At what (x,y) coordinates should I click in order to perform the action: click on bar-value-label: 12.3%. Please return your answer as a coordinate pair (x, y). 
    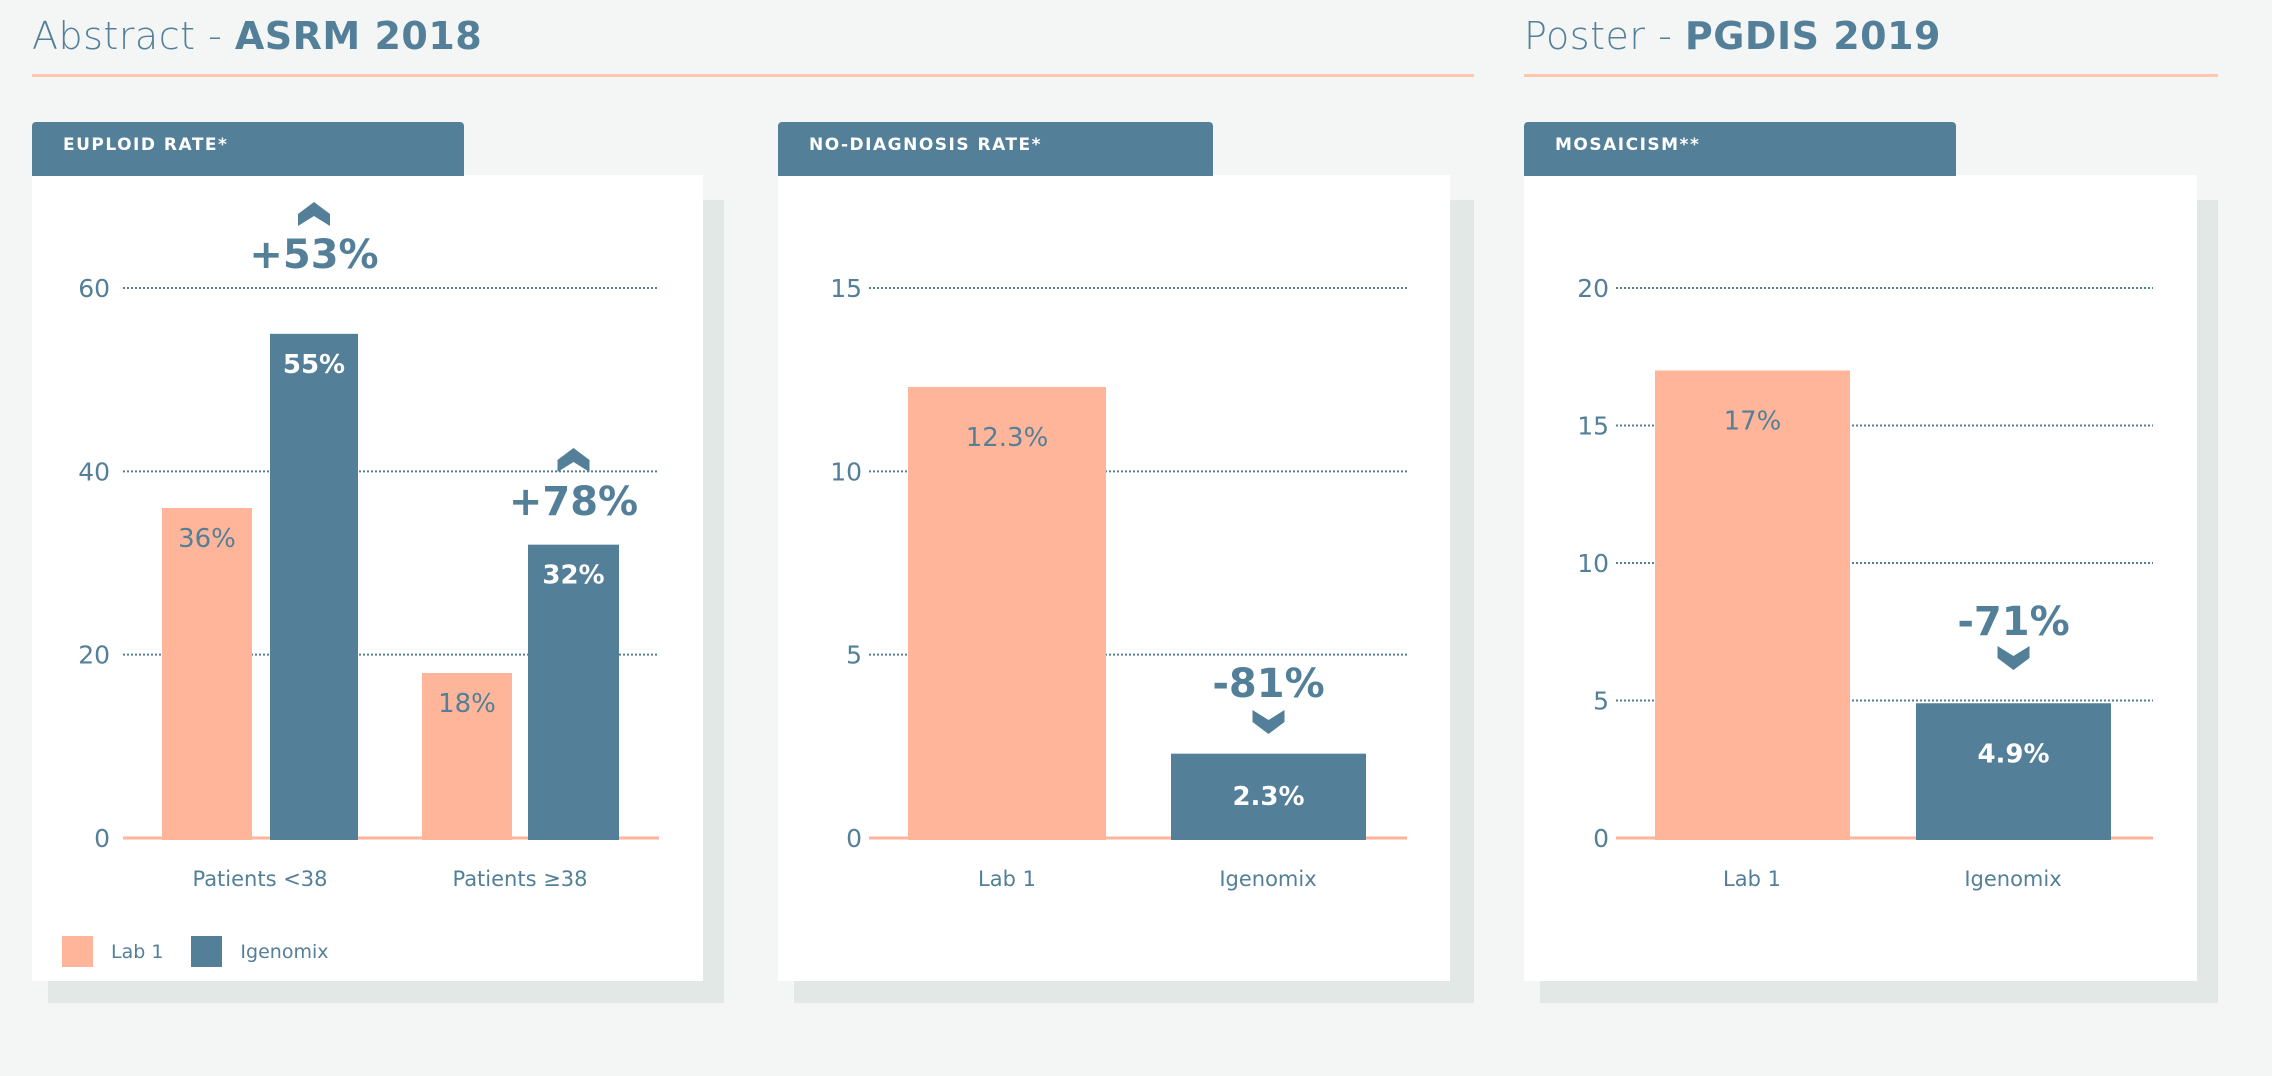
    Looking at the image, I should click on (1007, 438).